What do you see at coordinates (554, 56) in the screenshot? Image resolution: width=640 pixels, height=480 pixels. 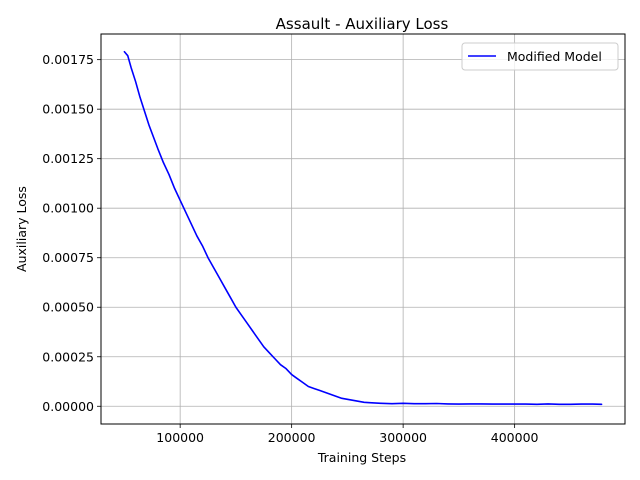 I see `legend-label-modified-model: Modified Model` at bounding box center [554, 56].